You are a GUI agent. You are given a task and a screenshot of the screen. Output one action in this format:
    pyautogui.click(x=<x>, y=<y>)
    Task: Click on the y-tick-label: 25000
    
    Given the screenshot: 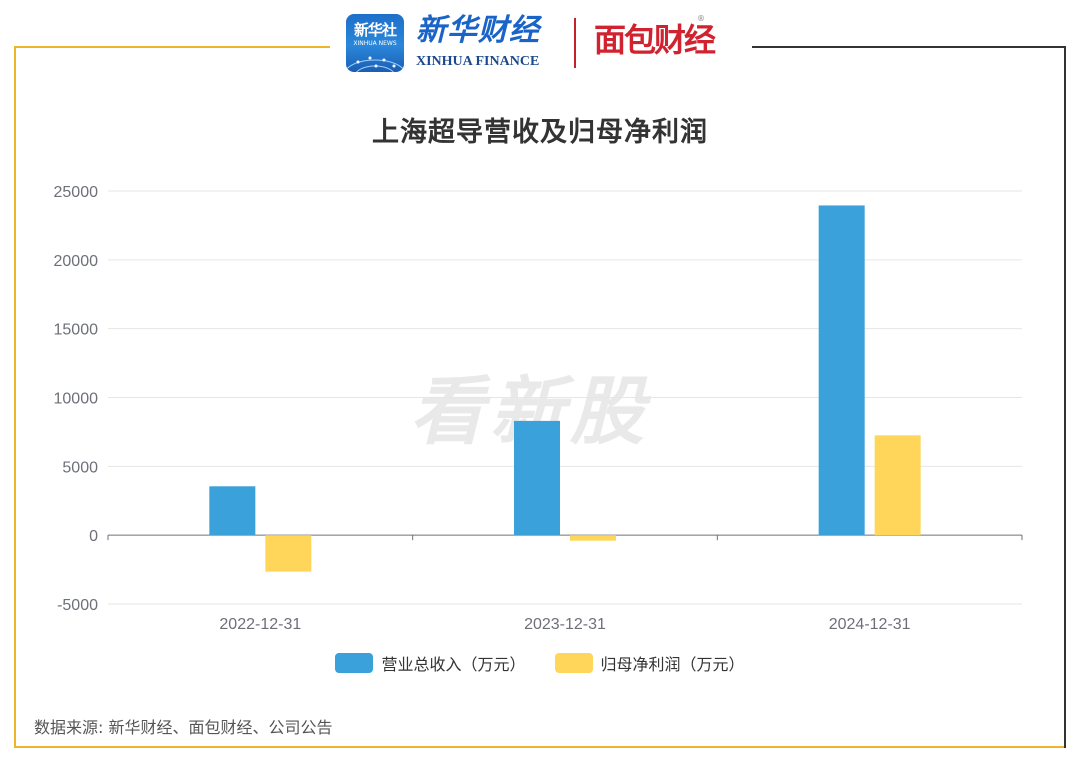 What is the action you would take?
    pyautogui.click(x=76, y=192)
    